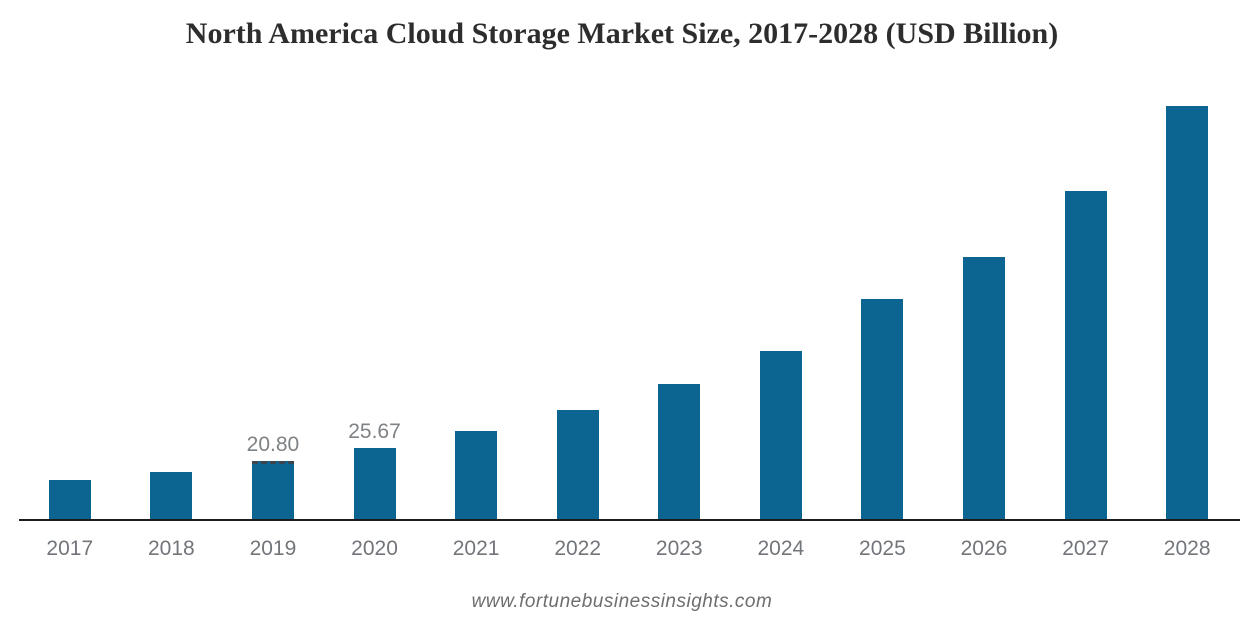  I want to click on bar-slot-2027, so click(1086, 259).